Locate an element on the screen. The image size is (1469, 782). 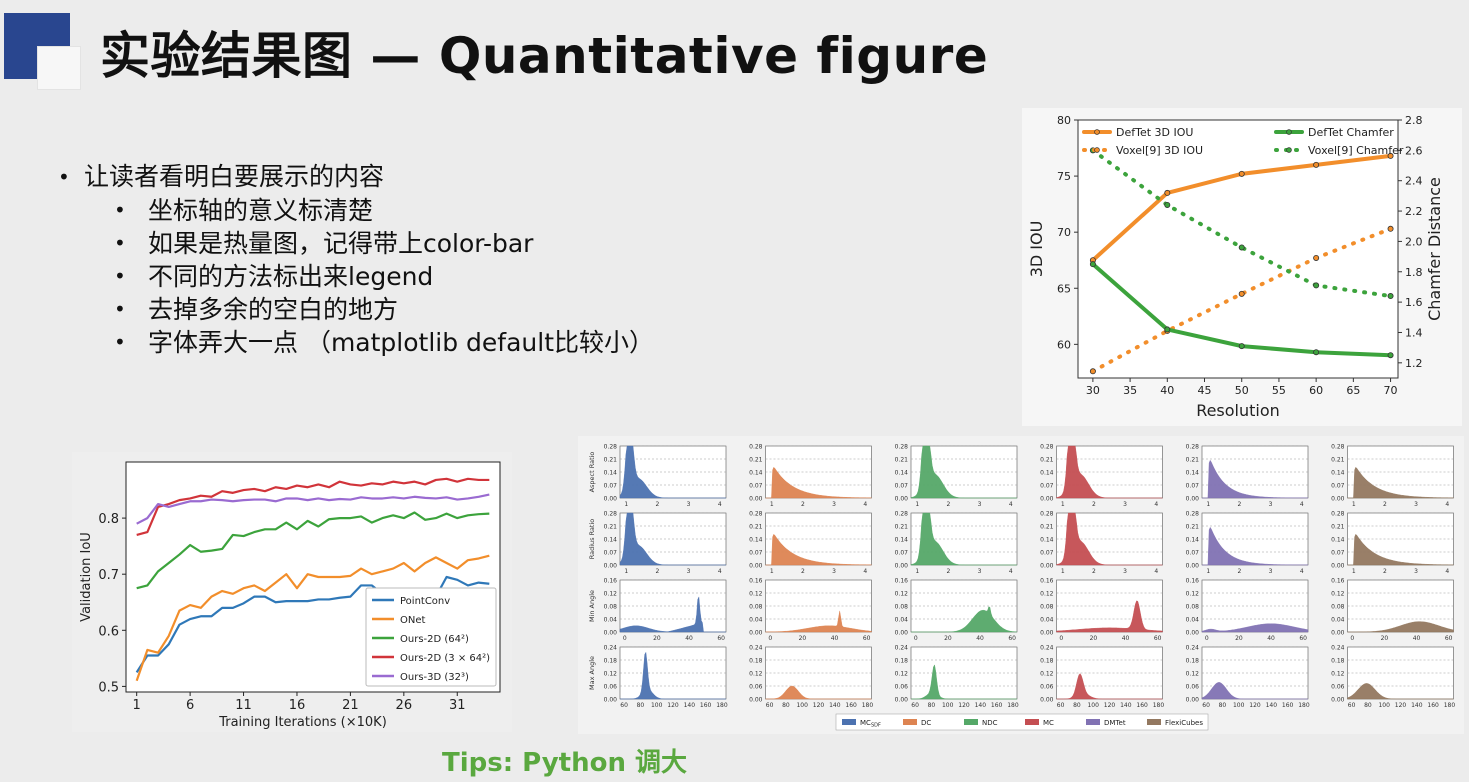
legend-marker is located at coordinates (1289, 150).